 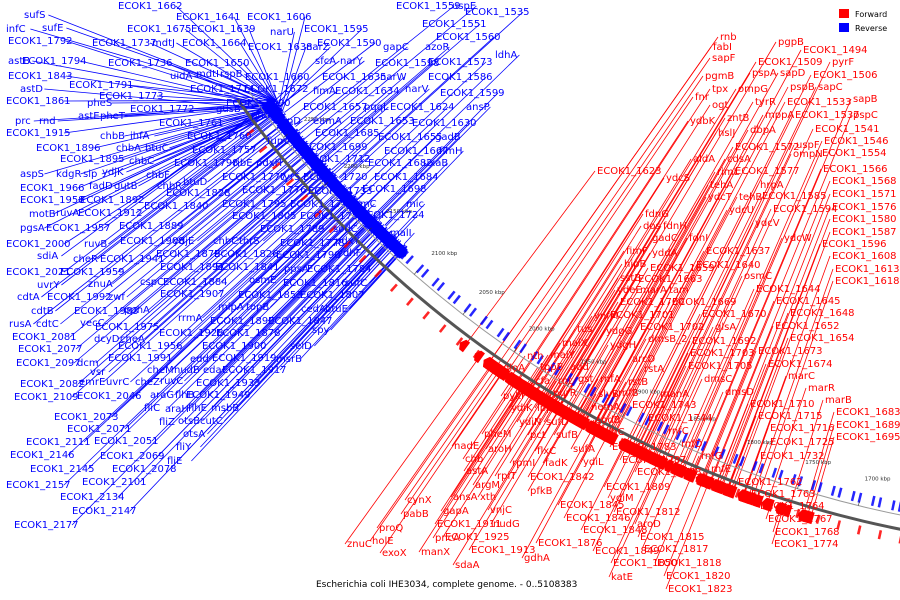 I want to click on forward-gene-label: ECOK1_1494, so click(x=835, y=50).